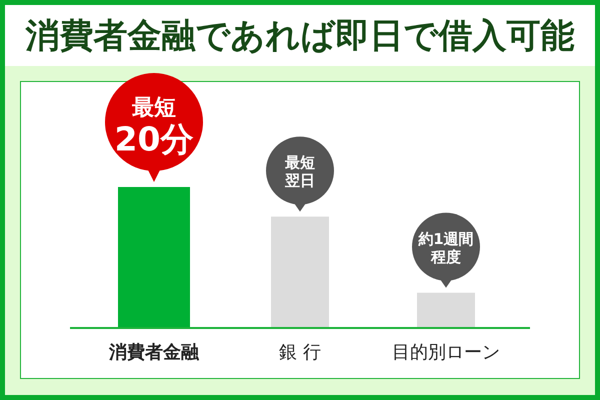  Describe the element at coordinates (300, 352) in the screenshot. I see `x-tick-label: 銀 行` at that location.